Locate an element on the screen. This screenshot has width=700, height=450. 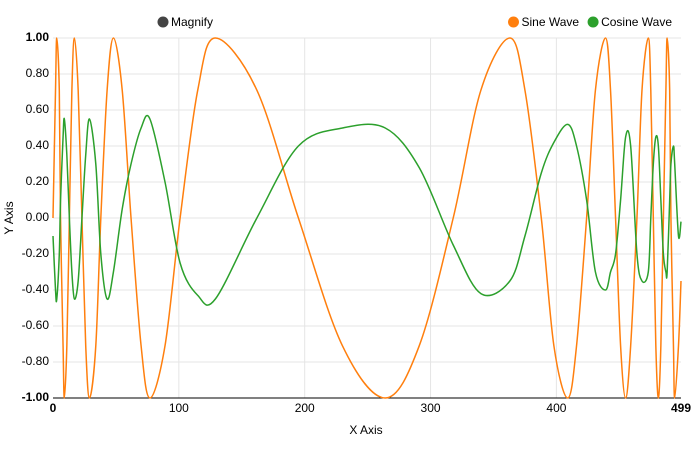
legend: Cosine Wave Sine Wave is located at coordinates (590, 22).